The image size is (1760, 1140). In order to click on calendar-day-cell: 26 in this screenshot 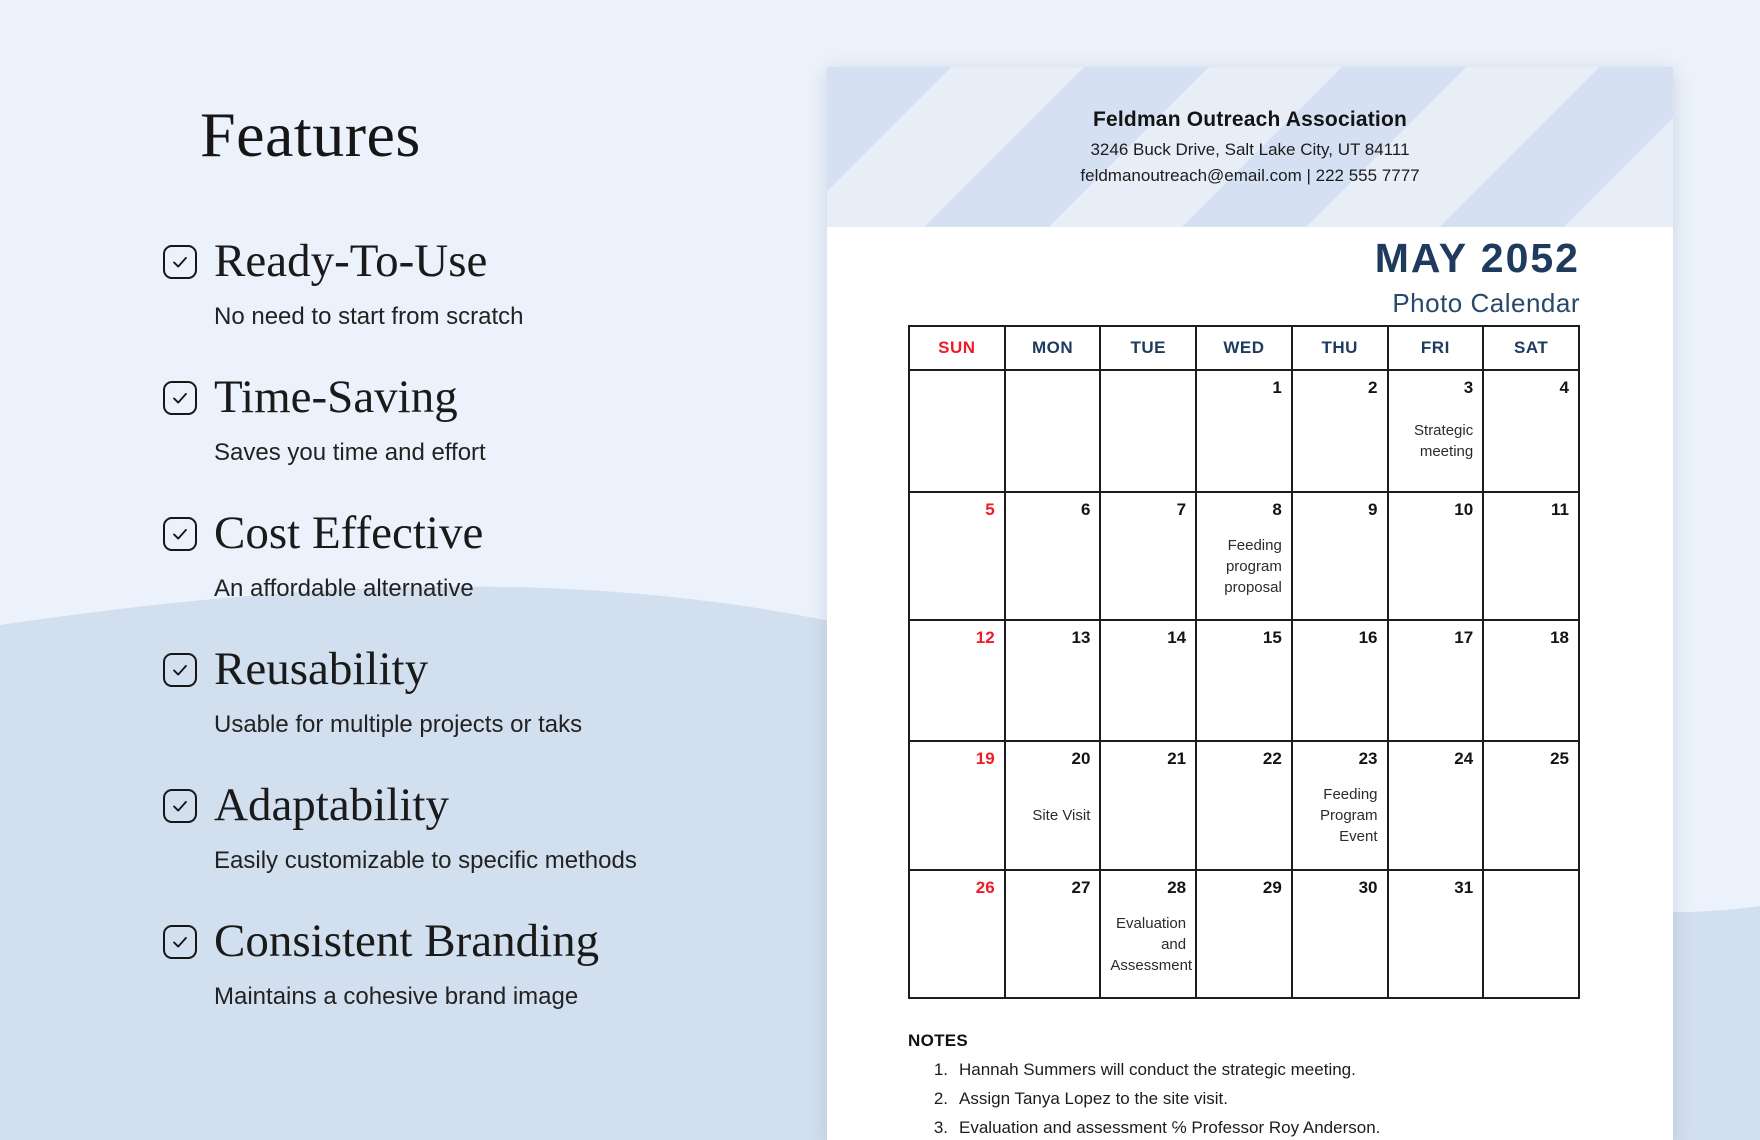, I will do `click(957, 934)`.